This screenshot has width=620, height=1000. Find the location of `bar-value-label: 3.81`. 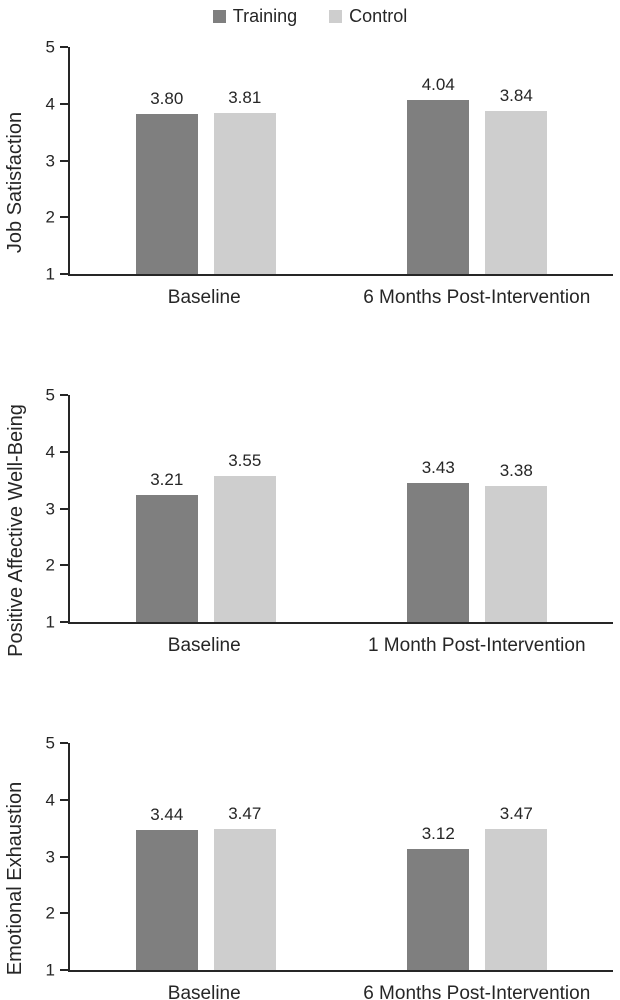

bar-value-label: 3.81 is located at coordinates (245, 98).